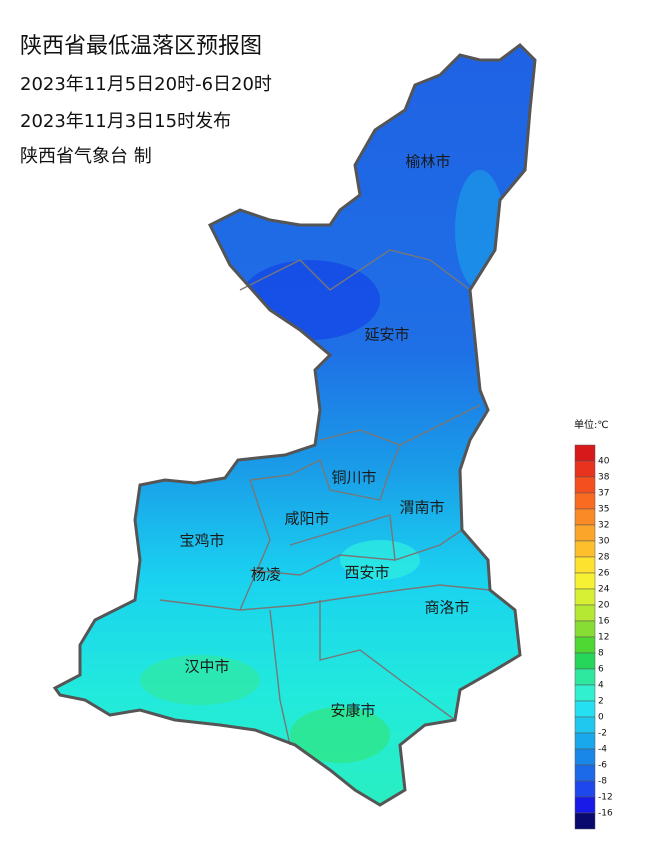  What do you see at coordinates (206, 667) in the screenshot?
I see `city-label: 汉中市` at bounding box center [206, 667].